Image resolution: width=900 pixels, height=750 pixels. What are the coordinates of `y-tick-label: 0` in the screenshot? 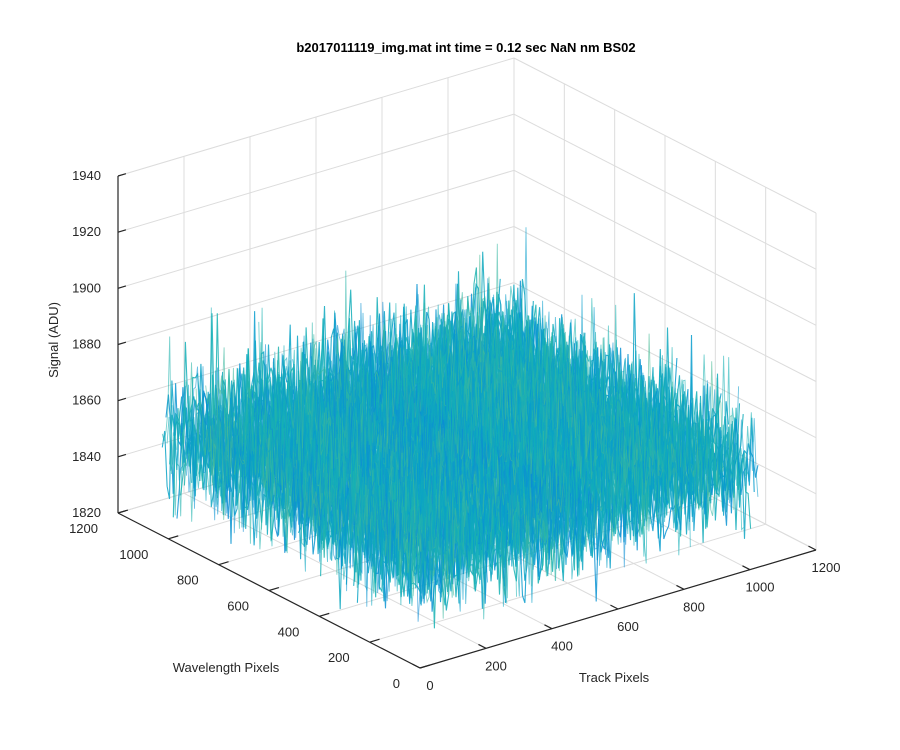 It's located at (396, 683).